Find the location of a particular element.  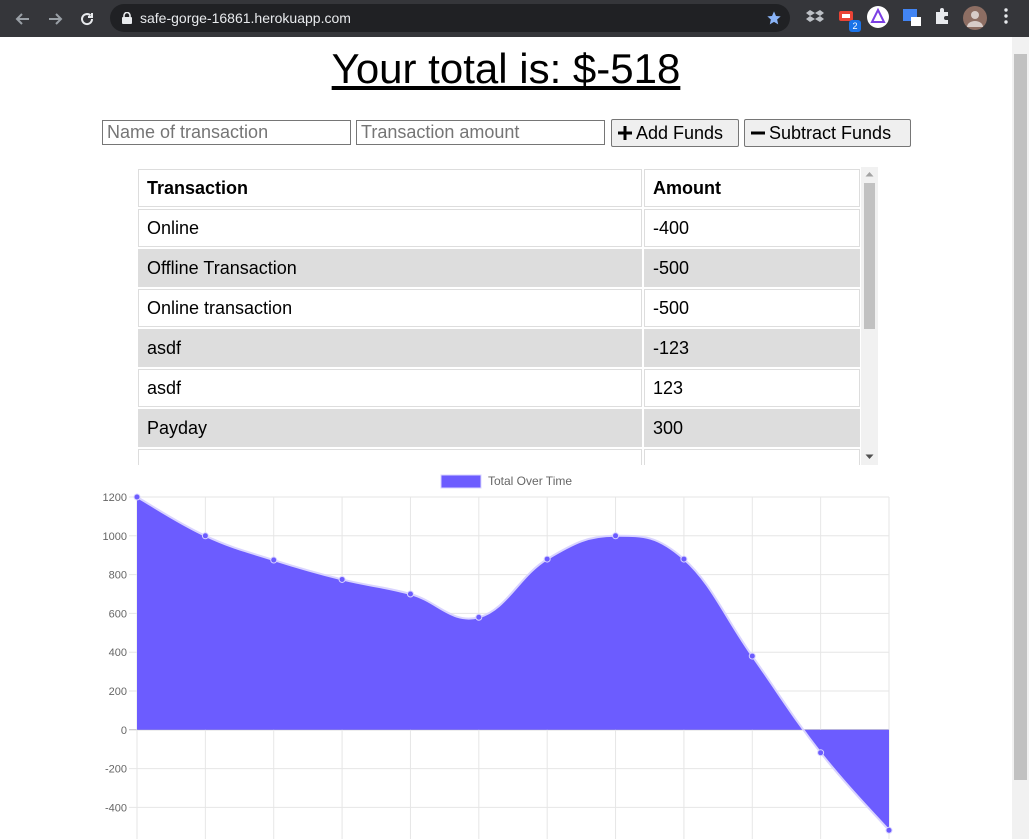

table-row: Online transaction -500 is located at coordinates (499, 308).